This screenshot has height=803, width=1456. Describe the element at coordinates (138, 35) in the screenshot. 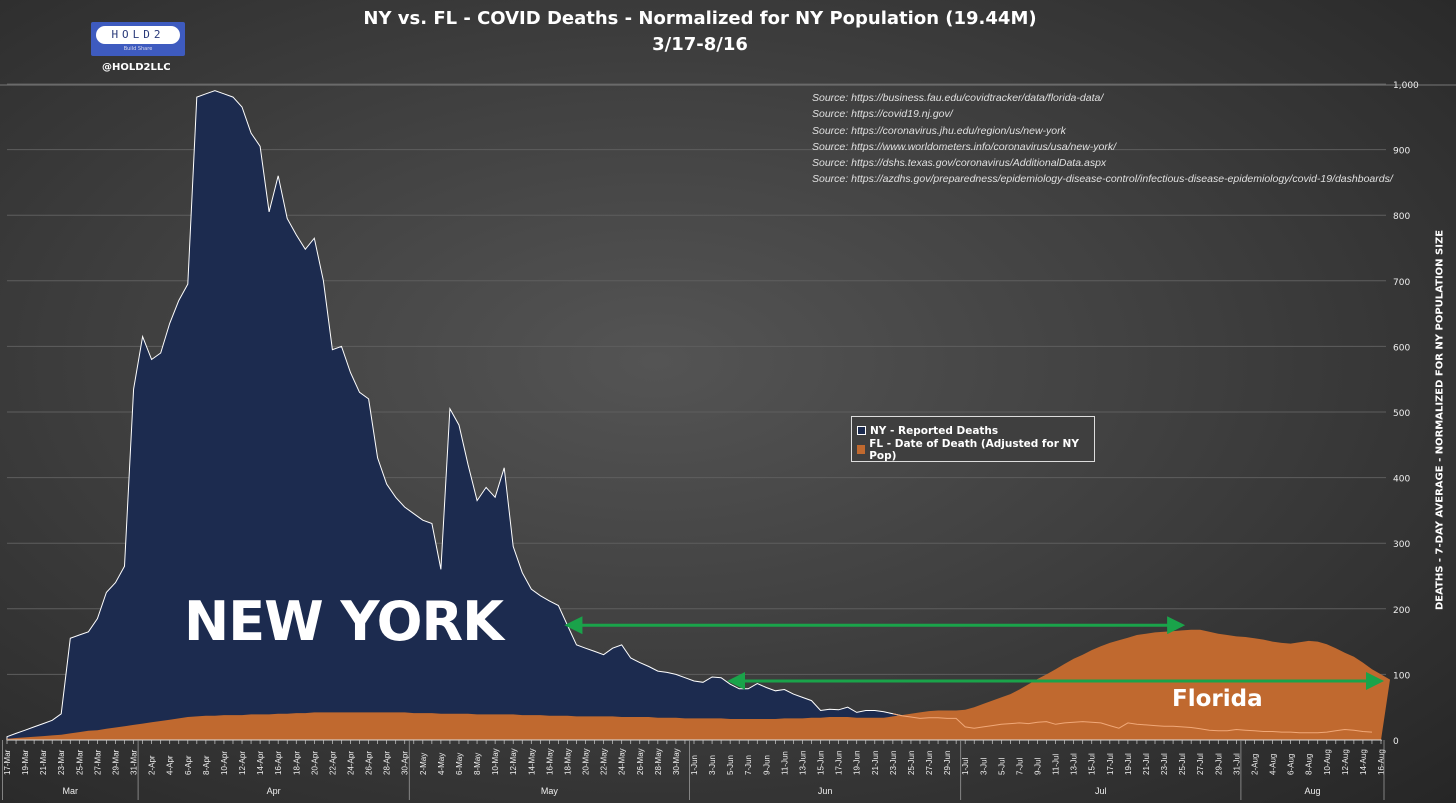

I see `logo-text: HOLD2` at that location.